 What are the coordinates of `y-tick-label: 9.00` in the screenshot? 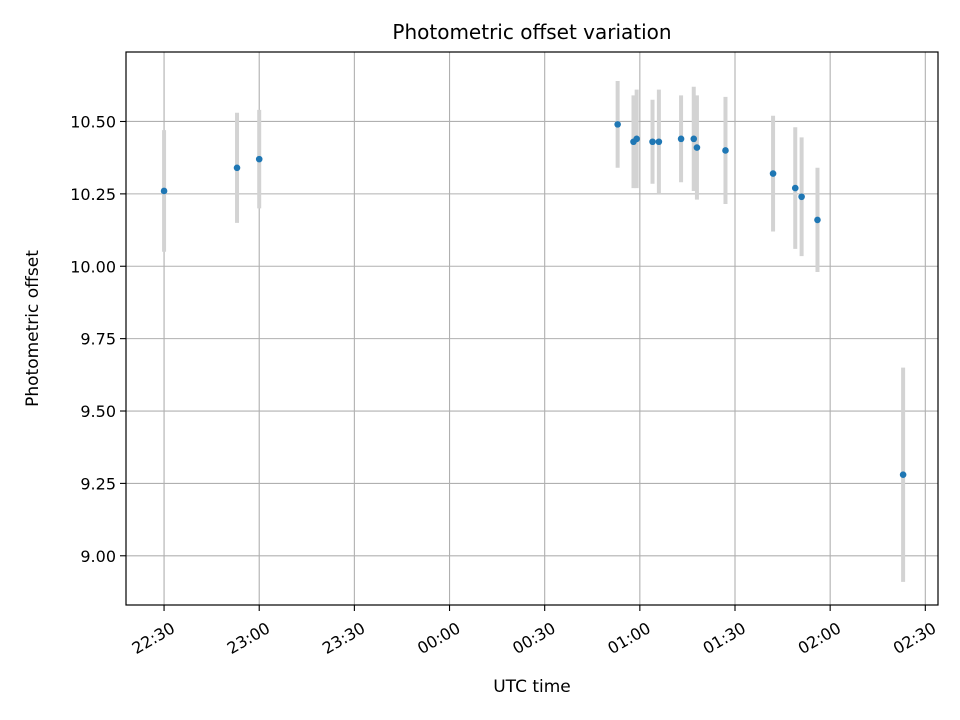 It's located at (98, 556).